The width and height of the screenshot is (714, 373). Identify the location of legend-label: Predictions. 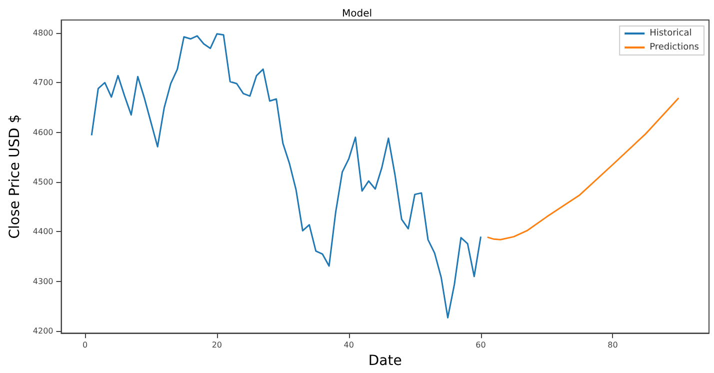
(675, 47).